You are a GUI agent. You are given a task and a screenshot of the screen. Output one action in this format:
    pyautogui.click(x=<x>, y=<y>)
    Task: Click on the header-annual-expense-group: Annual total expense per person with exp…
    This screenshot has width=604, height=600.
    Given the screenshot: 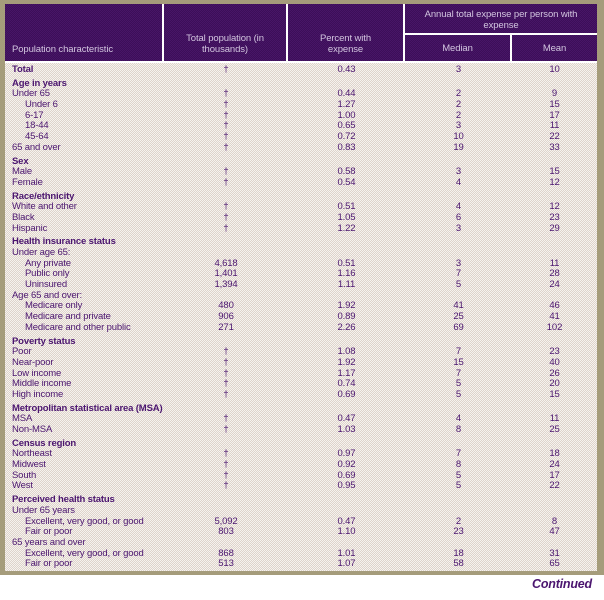 What is the action you would take?
    pyautogui.click(x=501, y=32)
    